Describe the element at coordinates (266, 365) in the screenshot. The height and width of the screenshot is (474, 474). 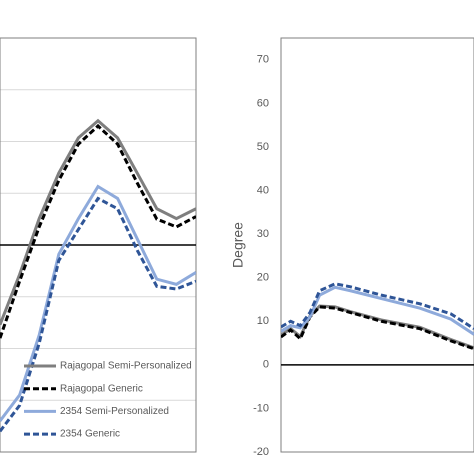
I see `y-tick-label: 0` at that location.